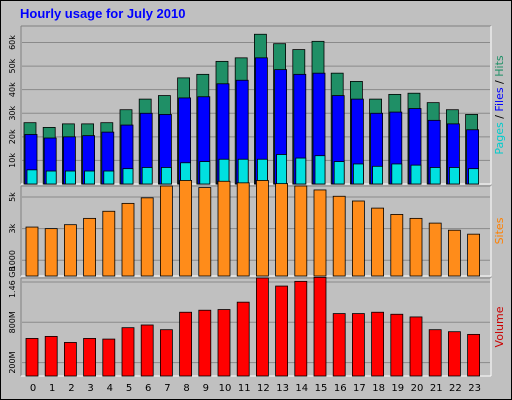  What do you see at coordinates (282, 388) in the screenshot?
I see `x-tick-label-13: 13` at bounding box center [282, 388].